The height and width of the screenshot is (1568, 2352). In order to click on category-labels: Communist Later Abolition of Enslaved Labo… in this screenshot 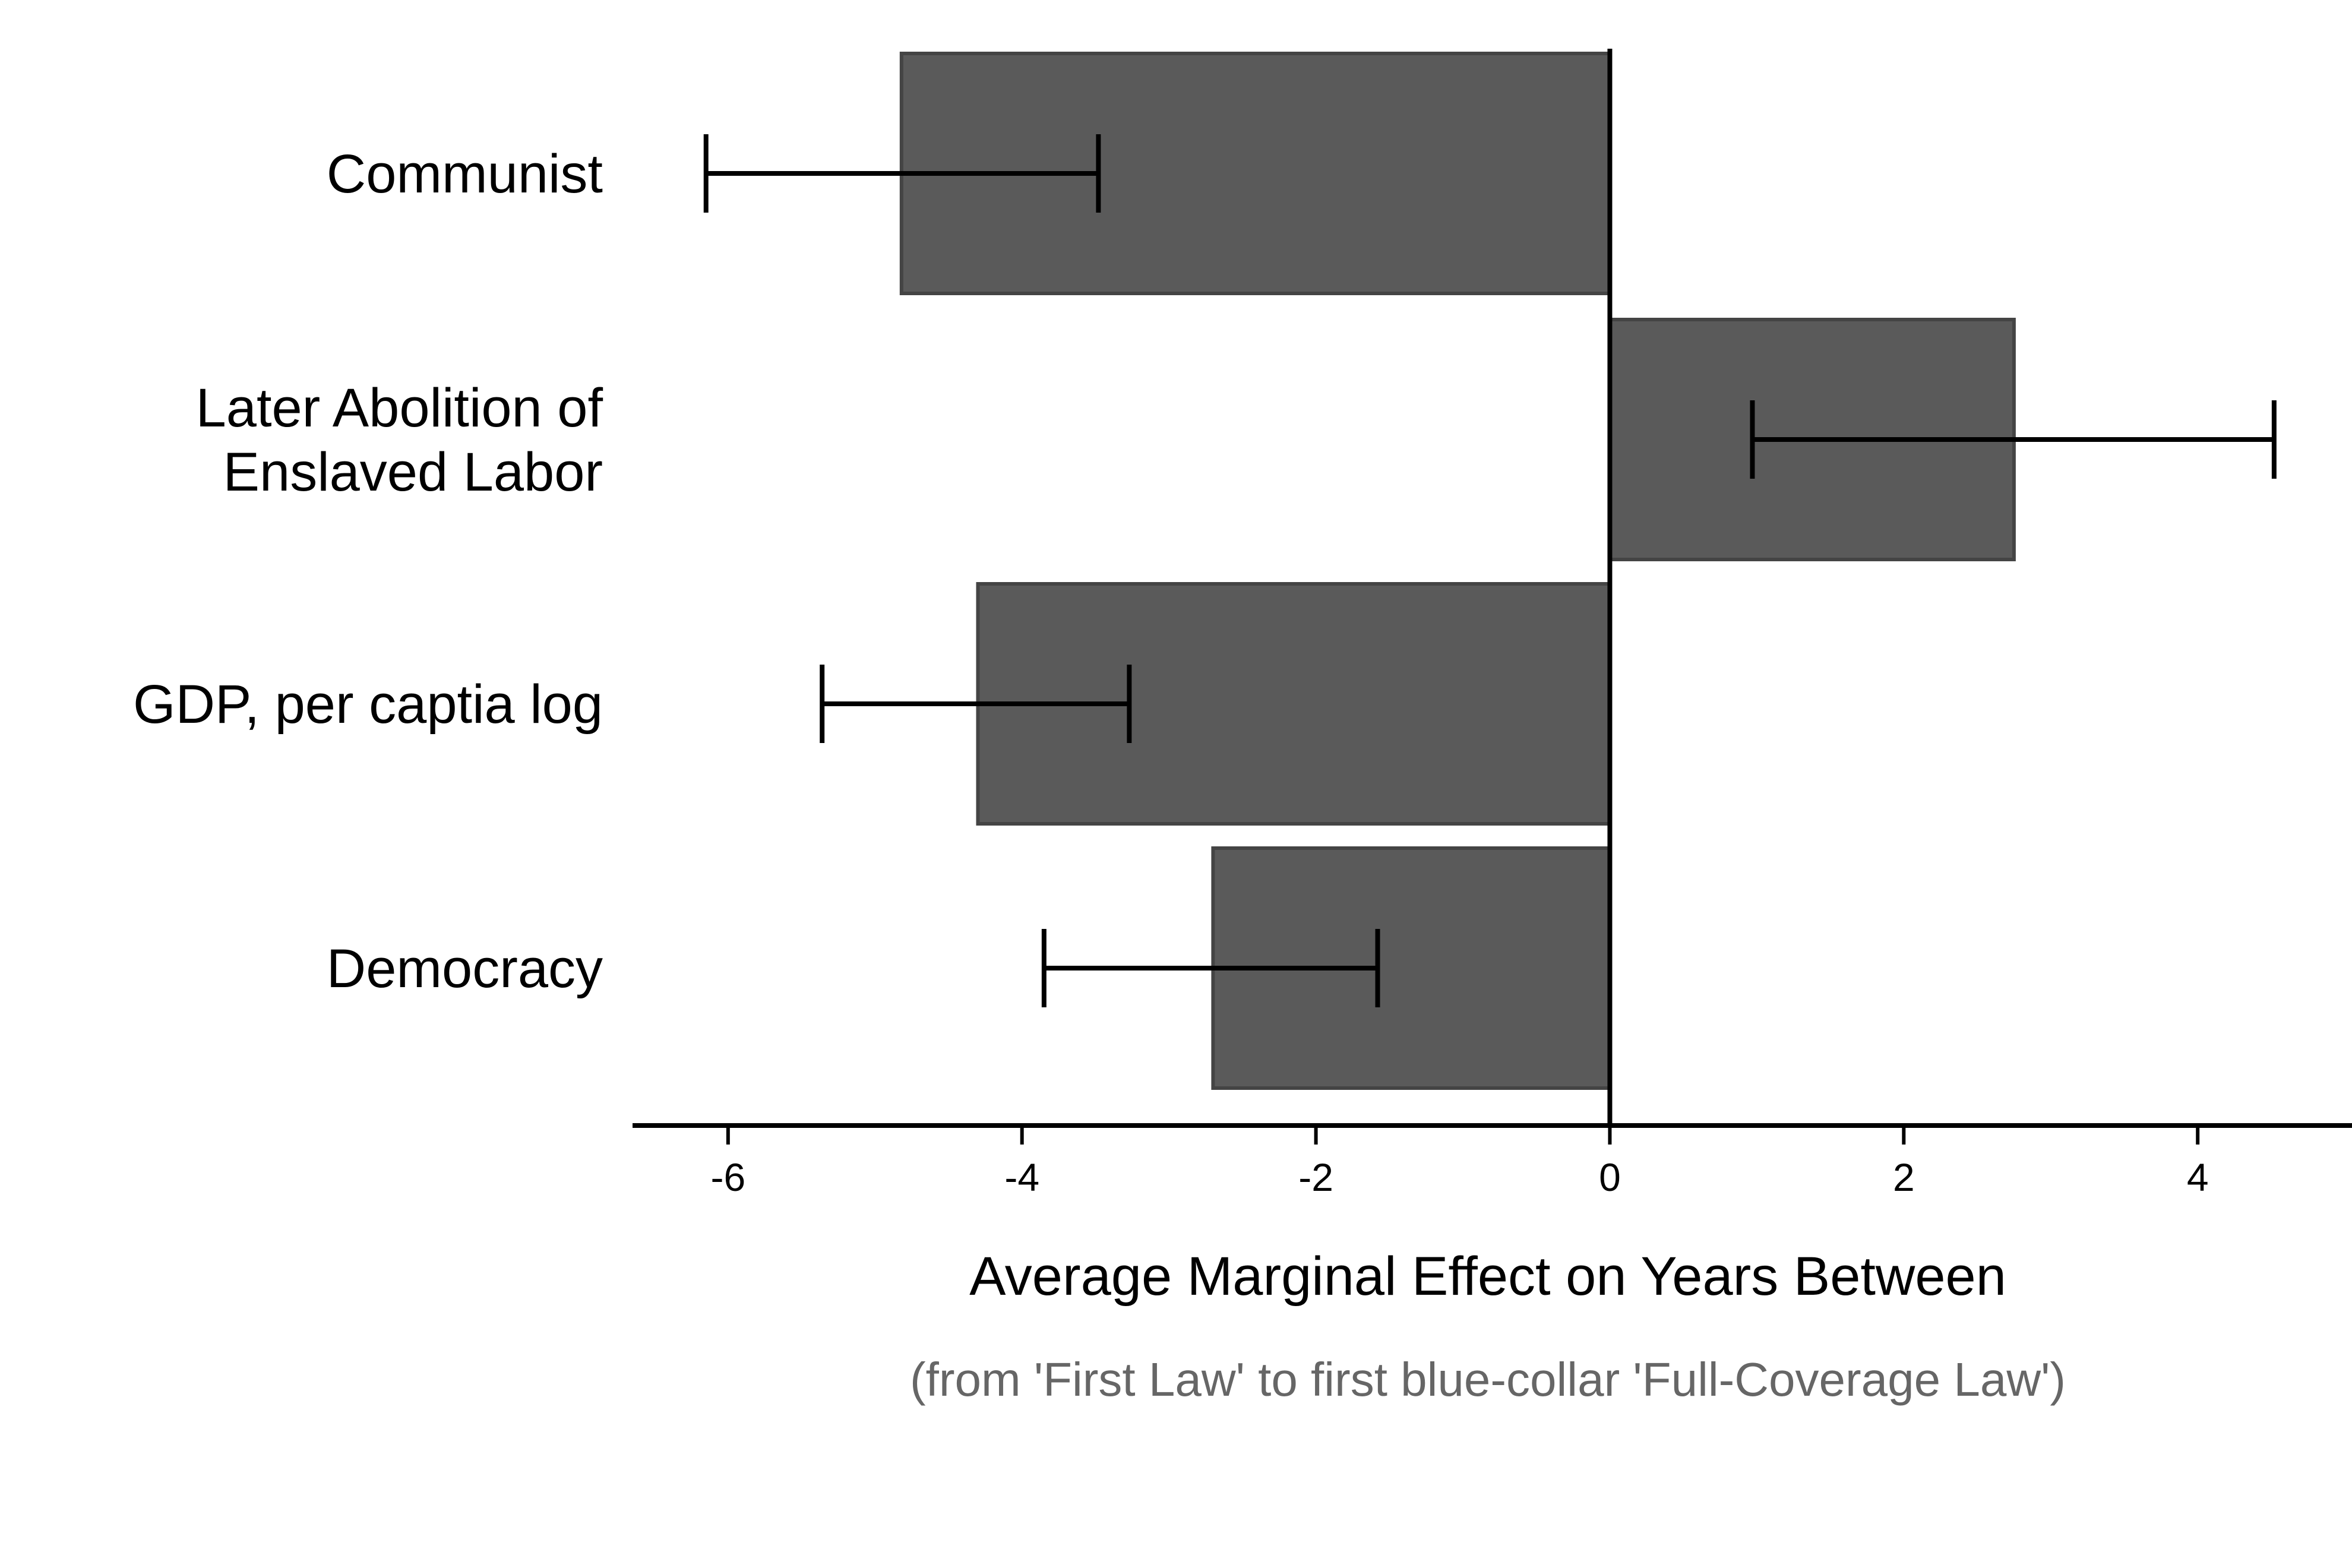, I will do `click(368, 571)`.